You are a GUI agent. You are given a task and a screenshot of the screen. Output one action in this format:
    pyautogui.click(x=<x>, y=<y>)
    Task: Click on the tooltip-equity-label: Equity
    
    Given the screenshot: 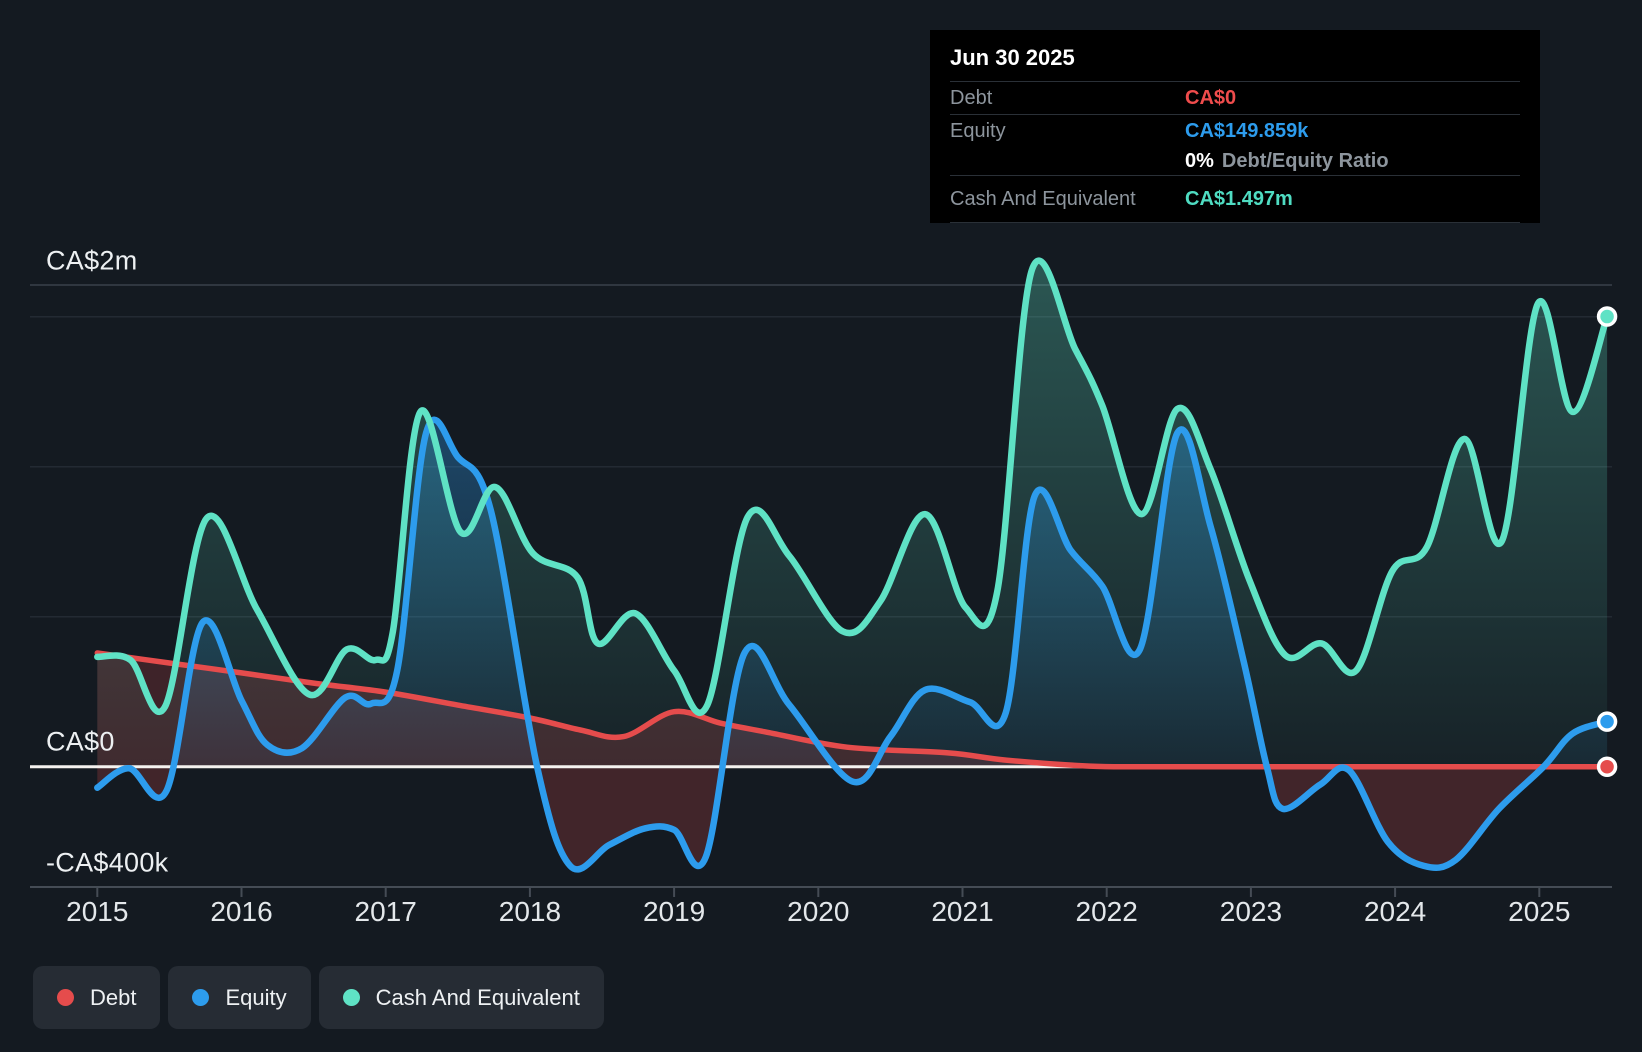 What is the action you would take?
    pyautogui.click(x=978, y=131)
    